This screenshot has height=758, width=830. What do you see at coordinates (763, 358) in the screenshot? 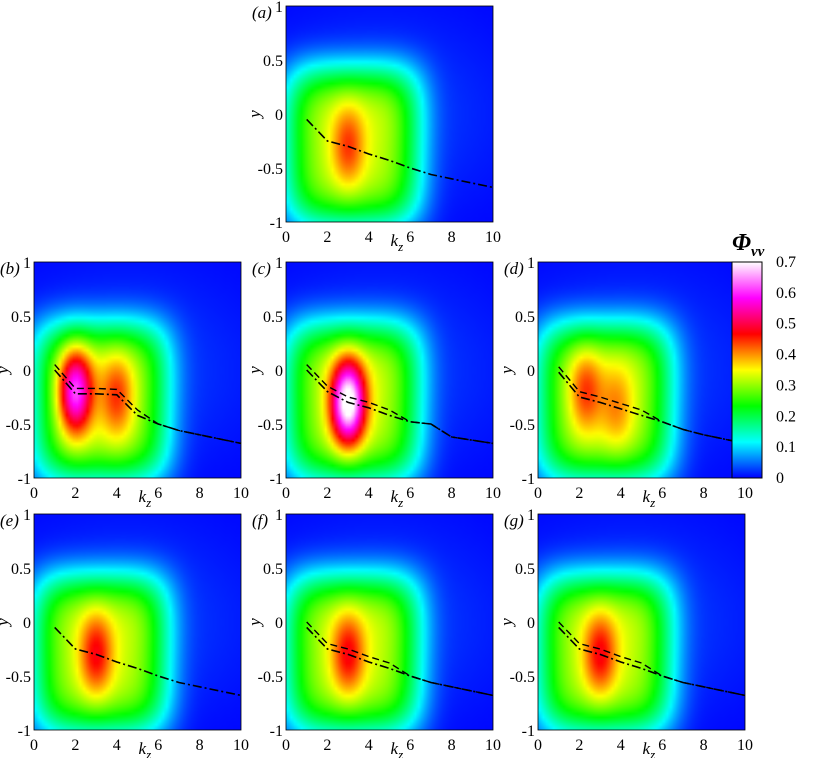
I see `colorbar: 0.7 0.6 0.5 0.4 0.3 0.2 0.1 0 Φvv` at bounding box center [763, 358].